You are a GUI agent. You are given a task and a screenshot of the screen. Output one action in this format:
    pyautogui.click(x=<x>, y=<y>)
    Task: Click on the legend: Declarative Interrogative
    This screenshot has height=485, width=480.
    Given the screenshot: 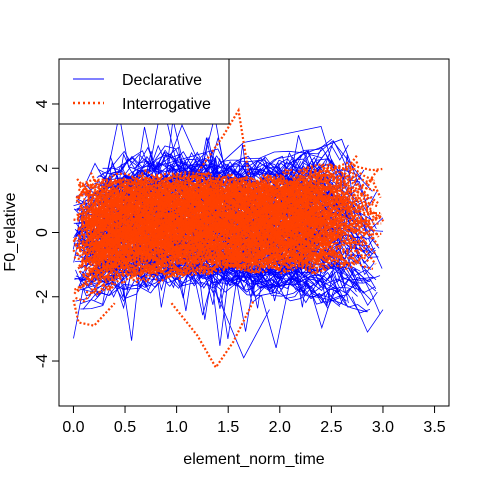 What is the action you would take?
    pyautogui.click(x=144, y=91)
    